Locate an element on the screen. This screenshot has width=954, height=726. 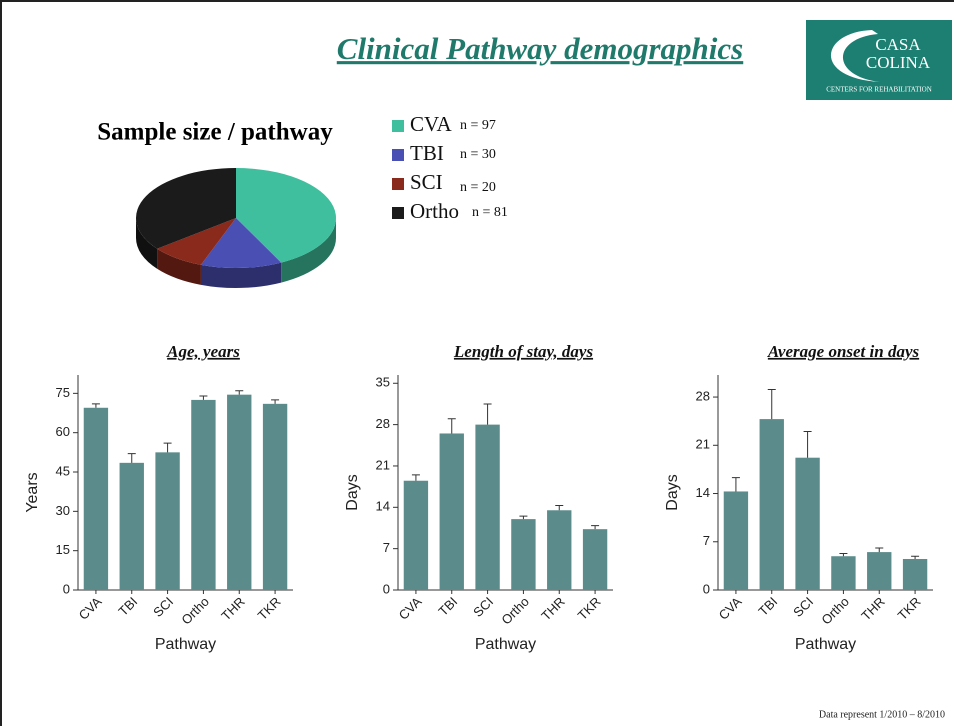
slide-title: Clinical Pathway demographics is located at coordinates (540, 48).